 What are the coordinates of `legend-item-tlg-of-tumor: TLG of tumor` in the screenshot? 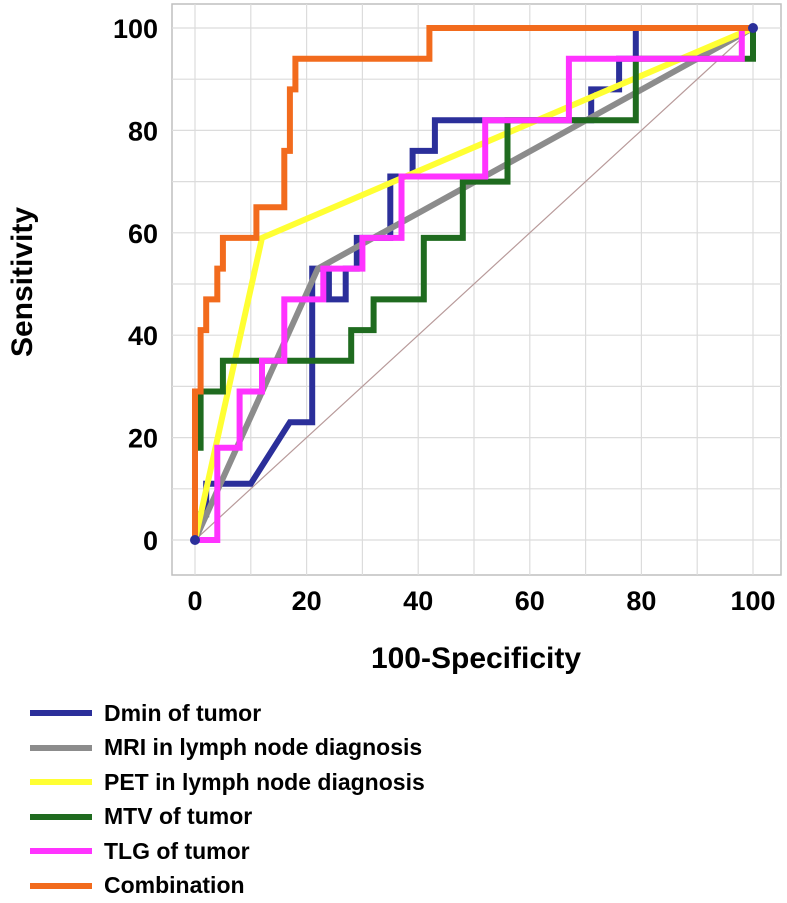 It's located at (227, 851).